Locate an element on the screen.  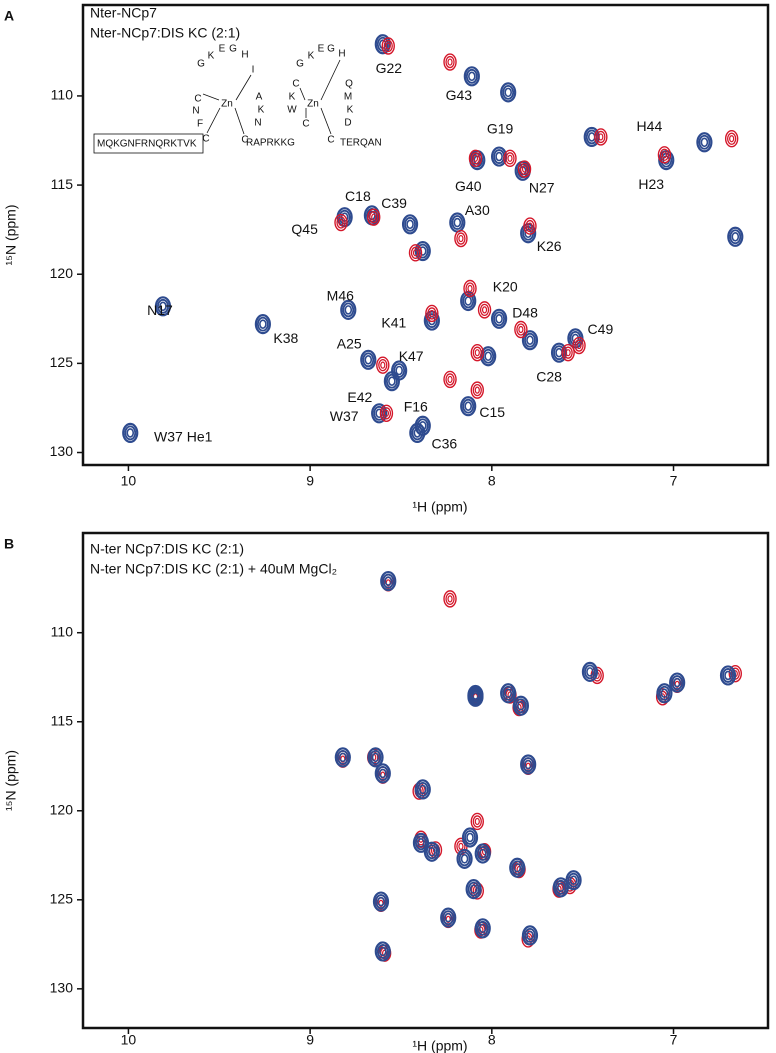
tail: TERQAN is located at coordinates (361, 143).